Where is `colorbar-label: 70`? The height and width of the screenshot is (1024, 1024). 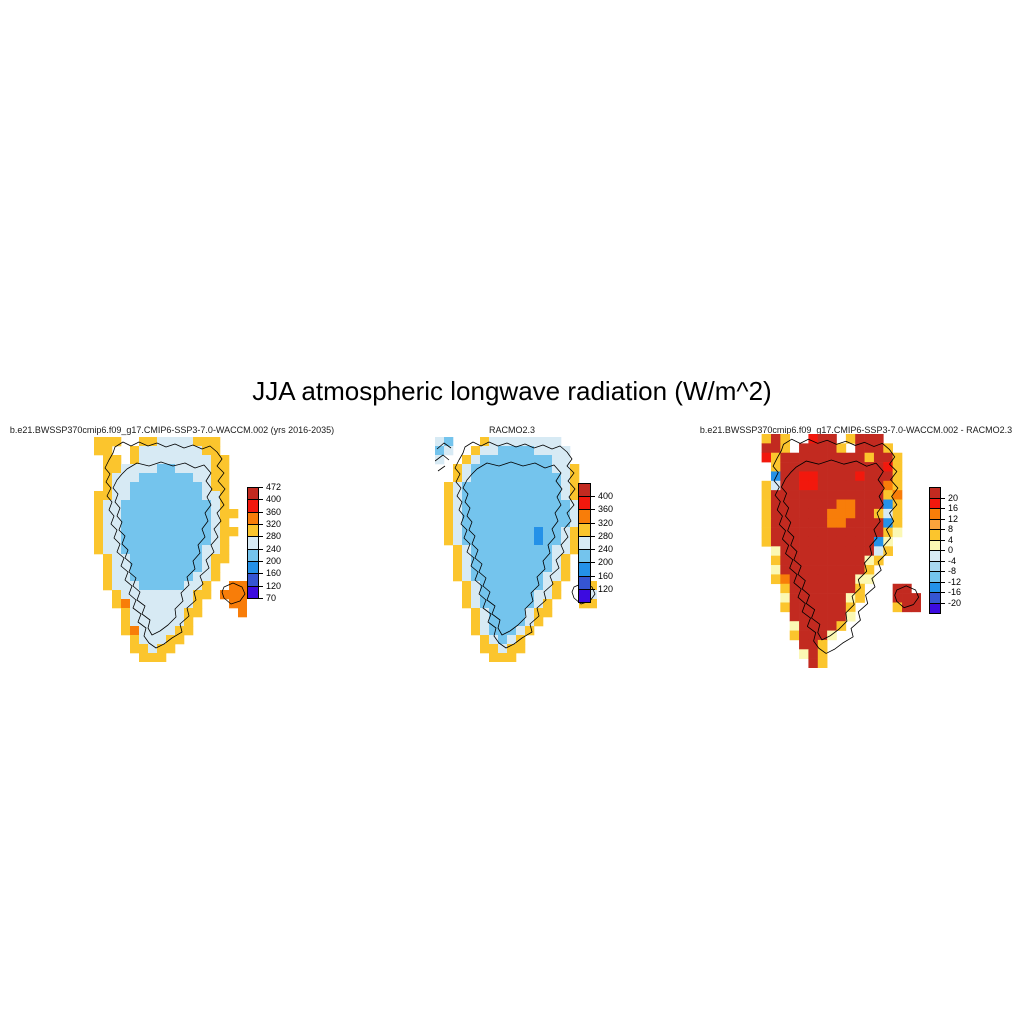 colorbar-label: 70 is located at coordinates (271, 597).